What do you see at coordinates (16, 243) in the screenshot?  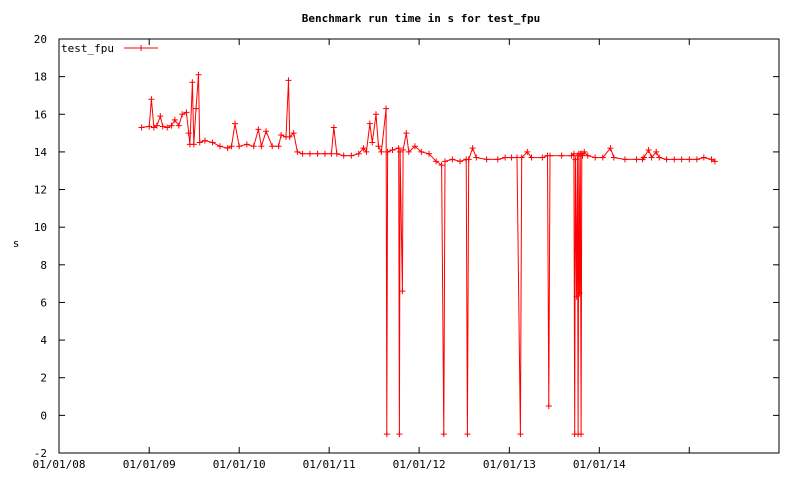 I see `y-axis-label: s` at bounding box center [16, 243].